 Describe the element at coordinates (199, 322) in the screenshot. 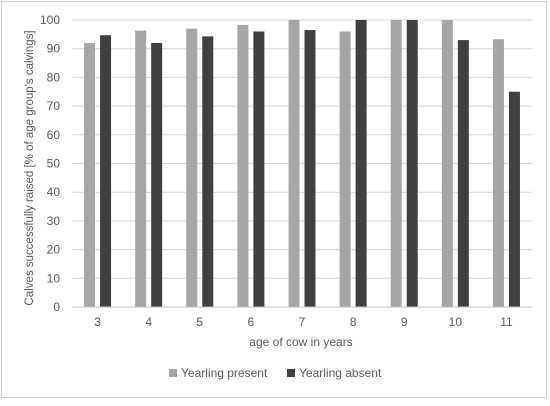

I see `x-tick-label: 5` at that location.